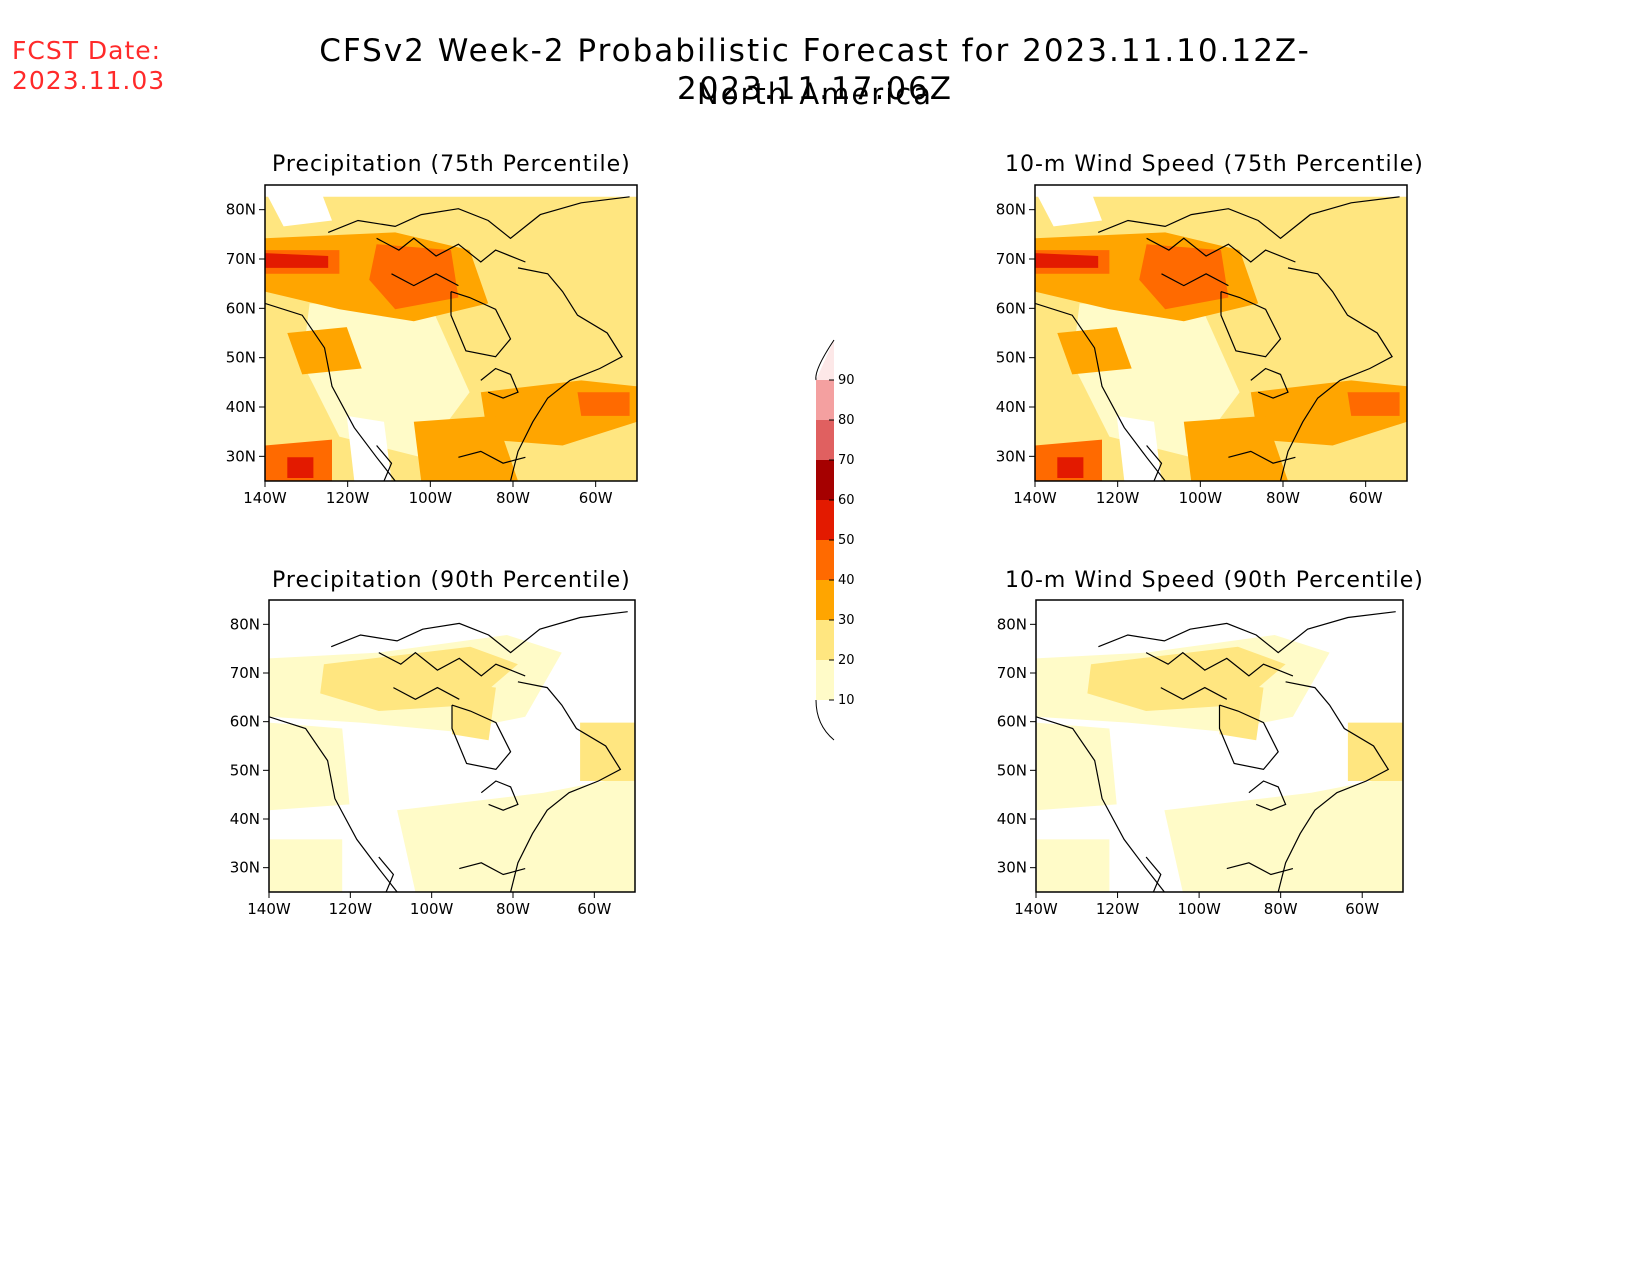  Describe the element at coordinates (451, 580) in the screenshot. I see `panel-title-precip-90: Precipitation (90th Percentile)` at that location.